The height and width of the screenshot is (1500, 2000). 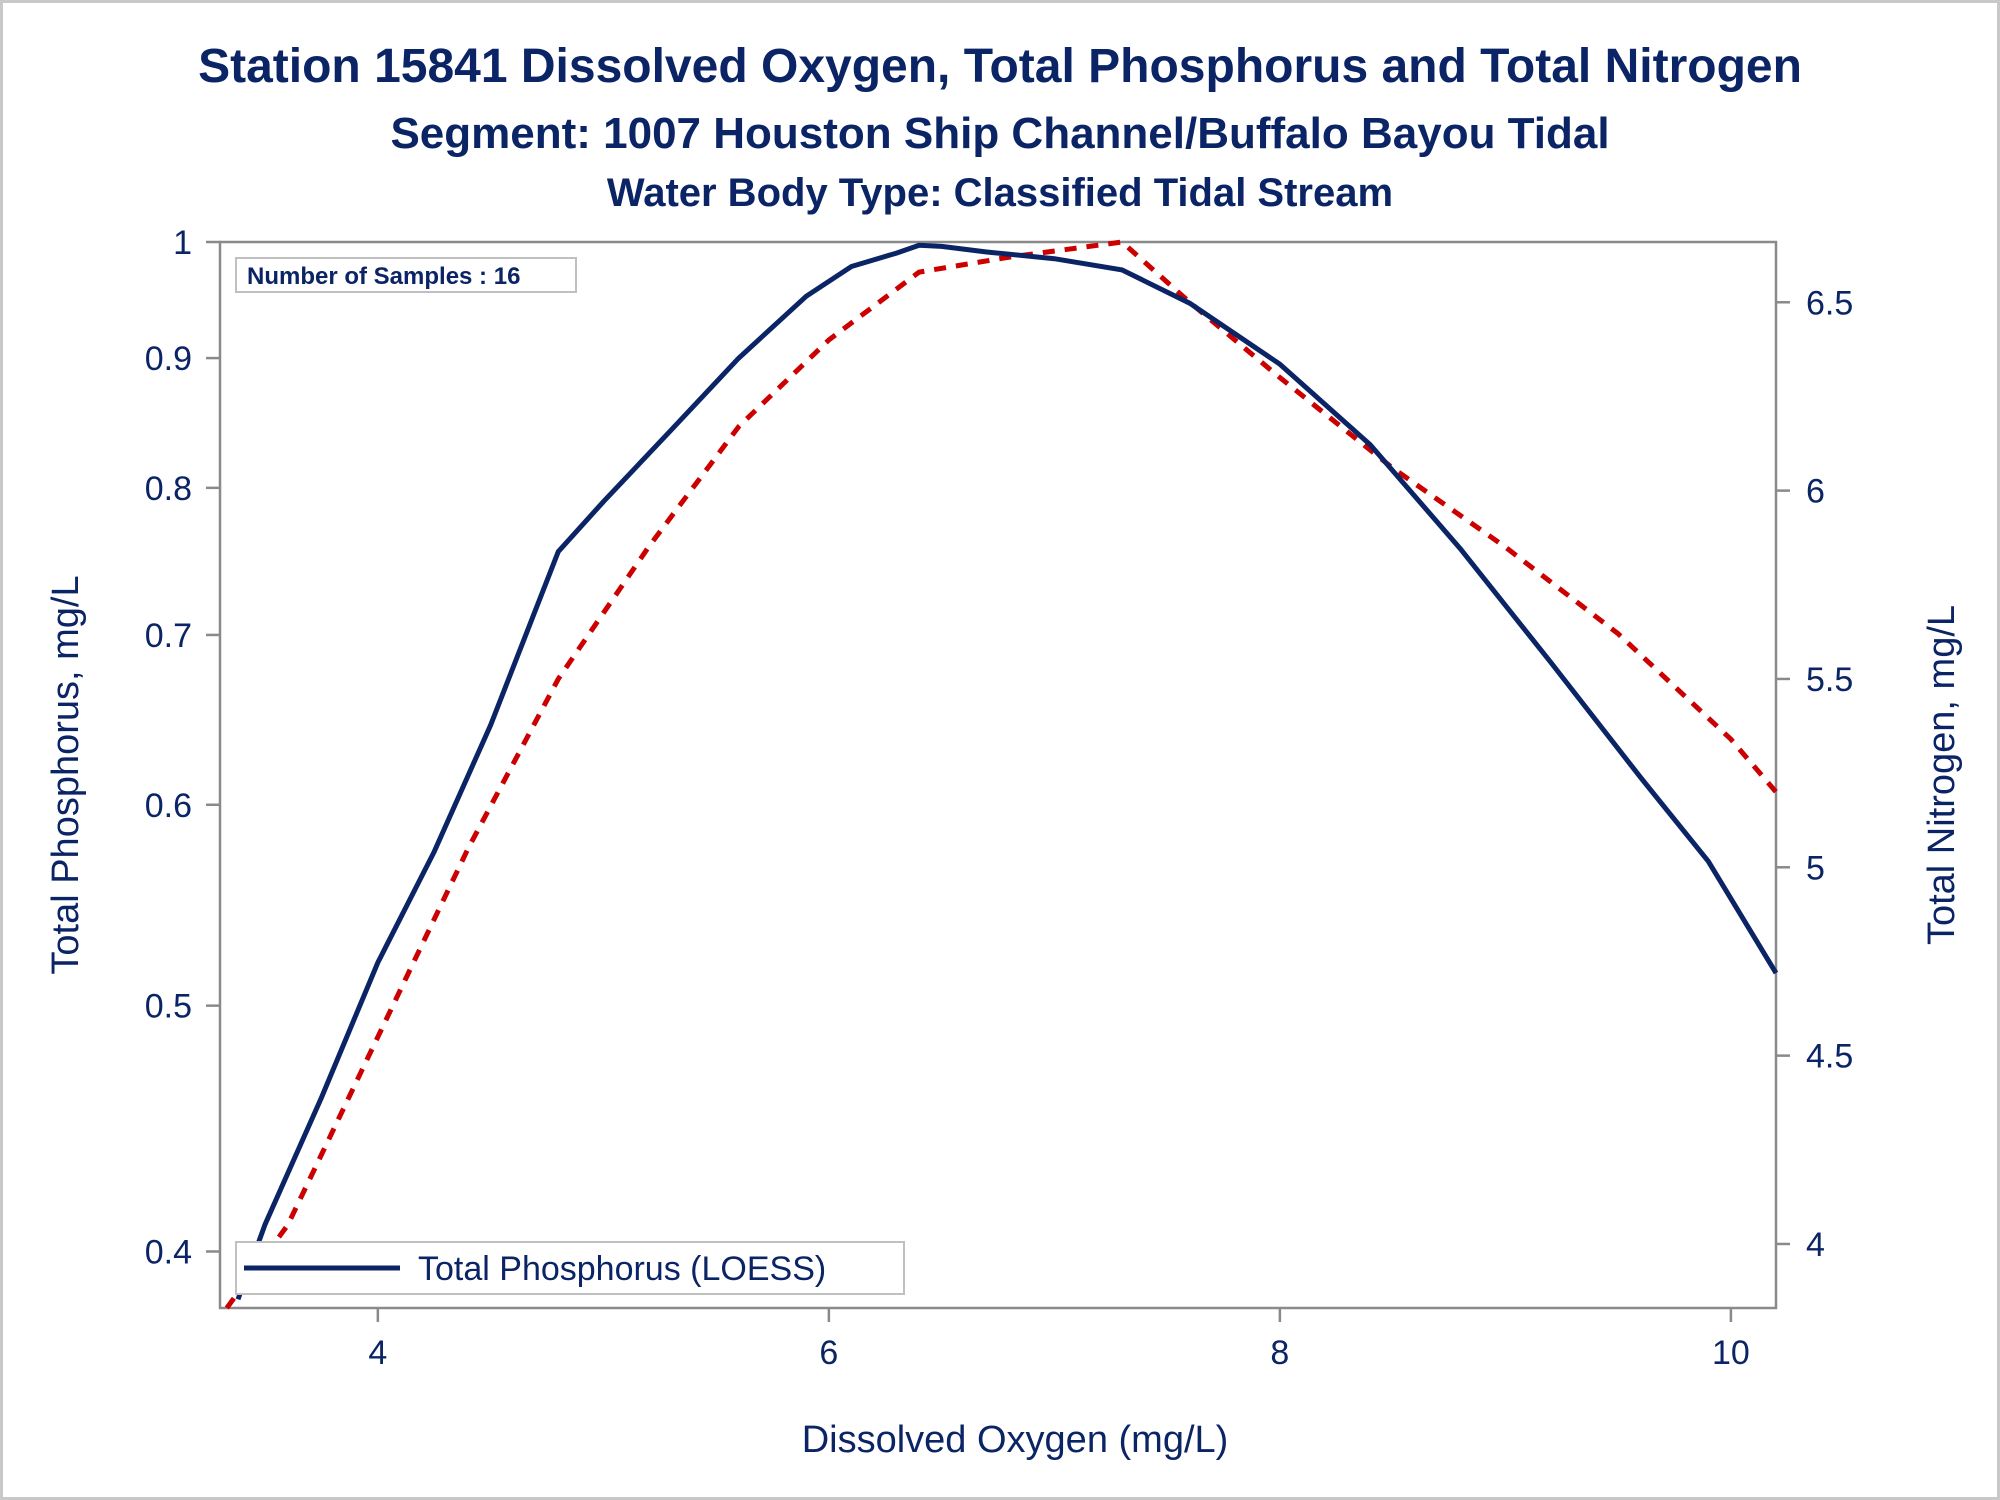 What do you see at coordinates (182, 747) in the screenshot?
I see `y-axis-left: 0.4 0.5 0.6 0.7 0.8 0.9 1` at bounding box center [182, 747].